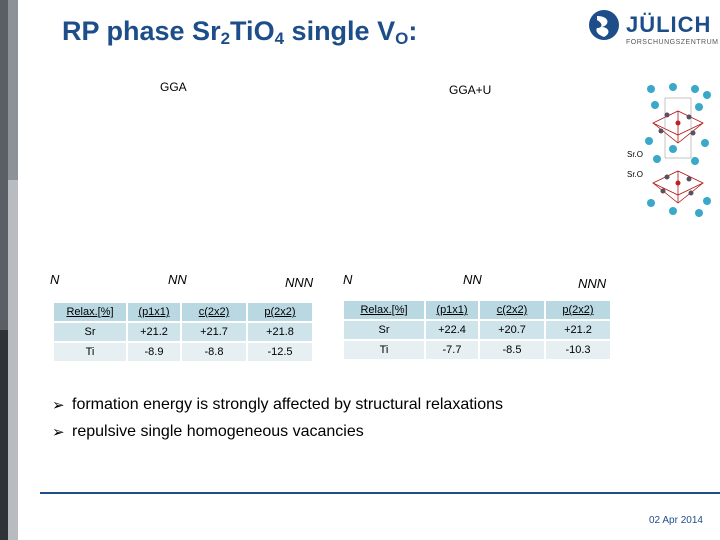 Image resolution: width=720 pixels, height=540 pixels. Describe the element at coordinates (55, 279) in the screenshot. I see `n-label-left: N` at that location.